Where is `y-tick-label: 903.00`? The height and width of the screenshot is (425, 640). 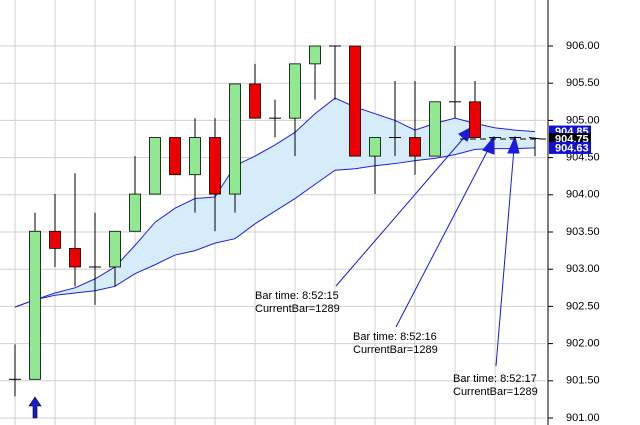 y-tick-label: 903.00 is located at coordinates (583, 269).